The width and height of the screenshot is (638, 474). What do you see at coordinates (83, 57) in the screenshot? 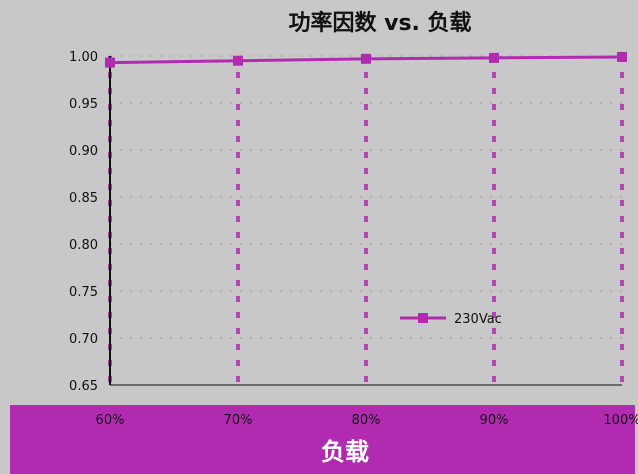
I see `y-tick-label: 1.00` at bounding box center [83, 57].